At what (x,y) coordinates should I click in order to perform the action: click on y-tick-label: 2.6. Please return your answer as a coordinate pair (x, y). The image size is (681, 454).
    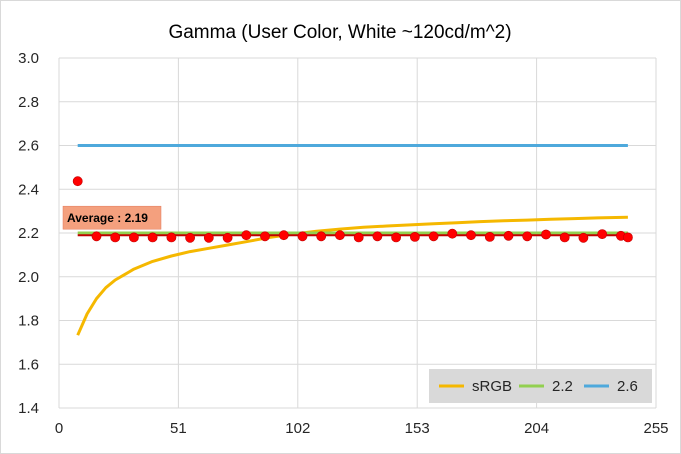
    Looking at the image, I should click on (28, 146).